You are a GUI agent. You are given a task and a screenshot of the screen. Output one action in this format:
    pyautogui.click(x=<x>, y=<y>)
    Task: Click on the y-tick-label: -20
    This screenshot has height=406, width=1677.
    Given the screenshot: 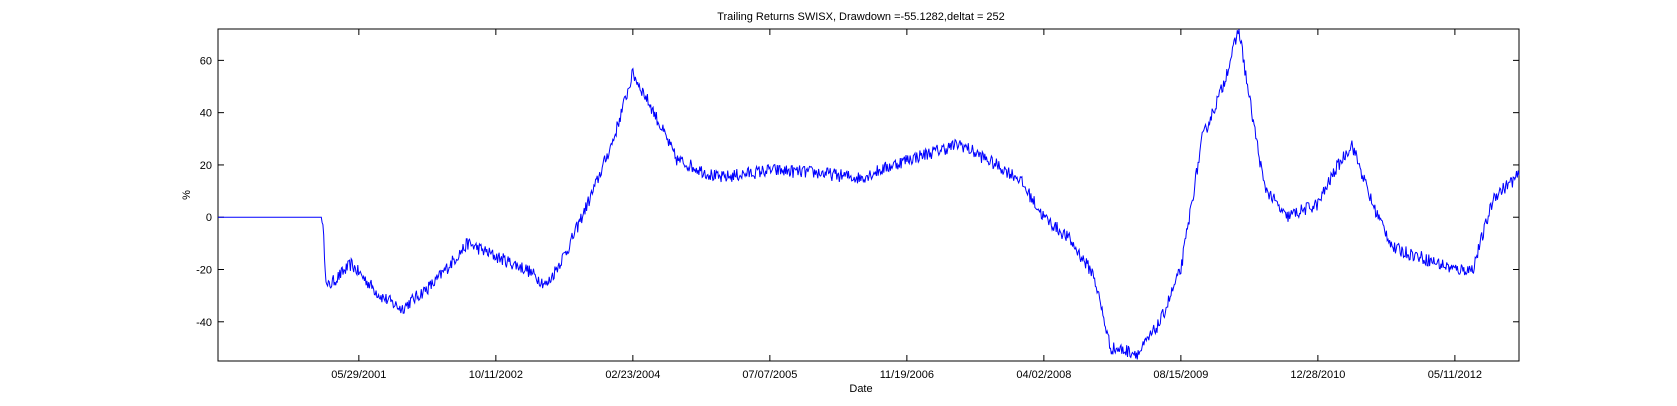 What is the action you would take?
    pyautogui.click(x=204, y=271)
    